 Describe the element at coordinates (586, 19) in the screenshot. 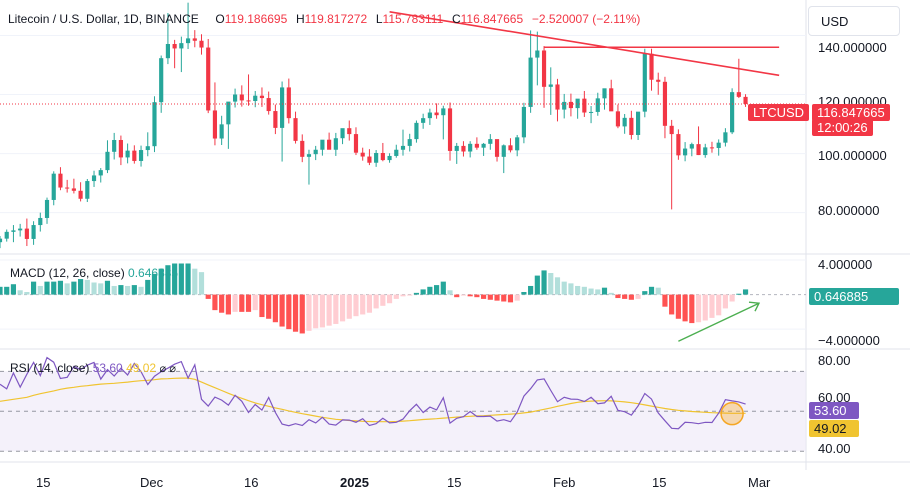

I see `change-value: −2.520007 (−2.11%)` at that location.